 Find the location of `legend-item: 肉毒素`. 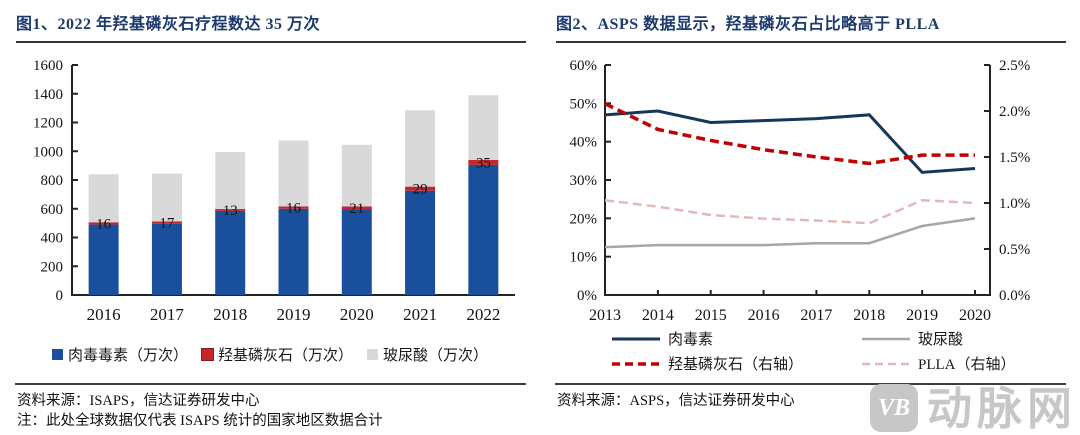

legend-item: 肉毒素 is located at coordinates (737, 338).